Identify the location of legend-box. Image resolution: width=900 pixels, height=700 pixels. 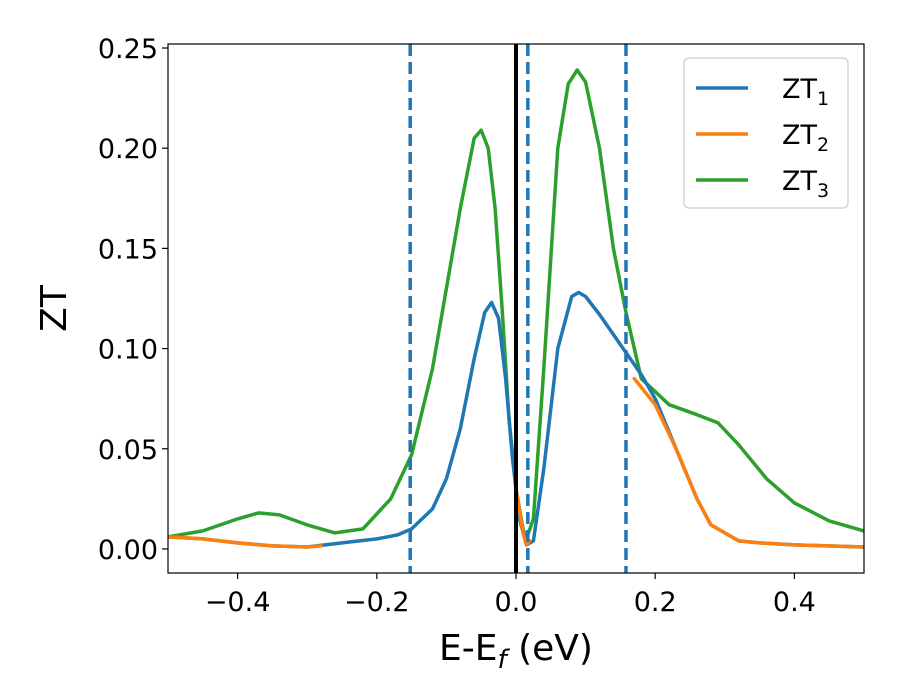
(766, 133).